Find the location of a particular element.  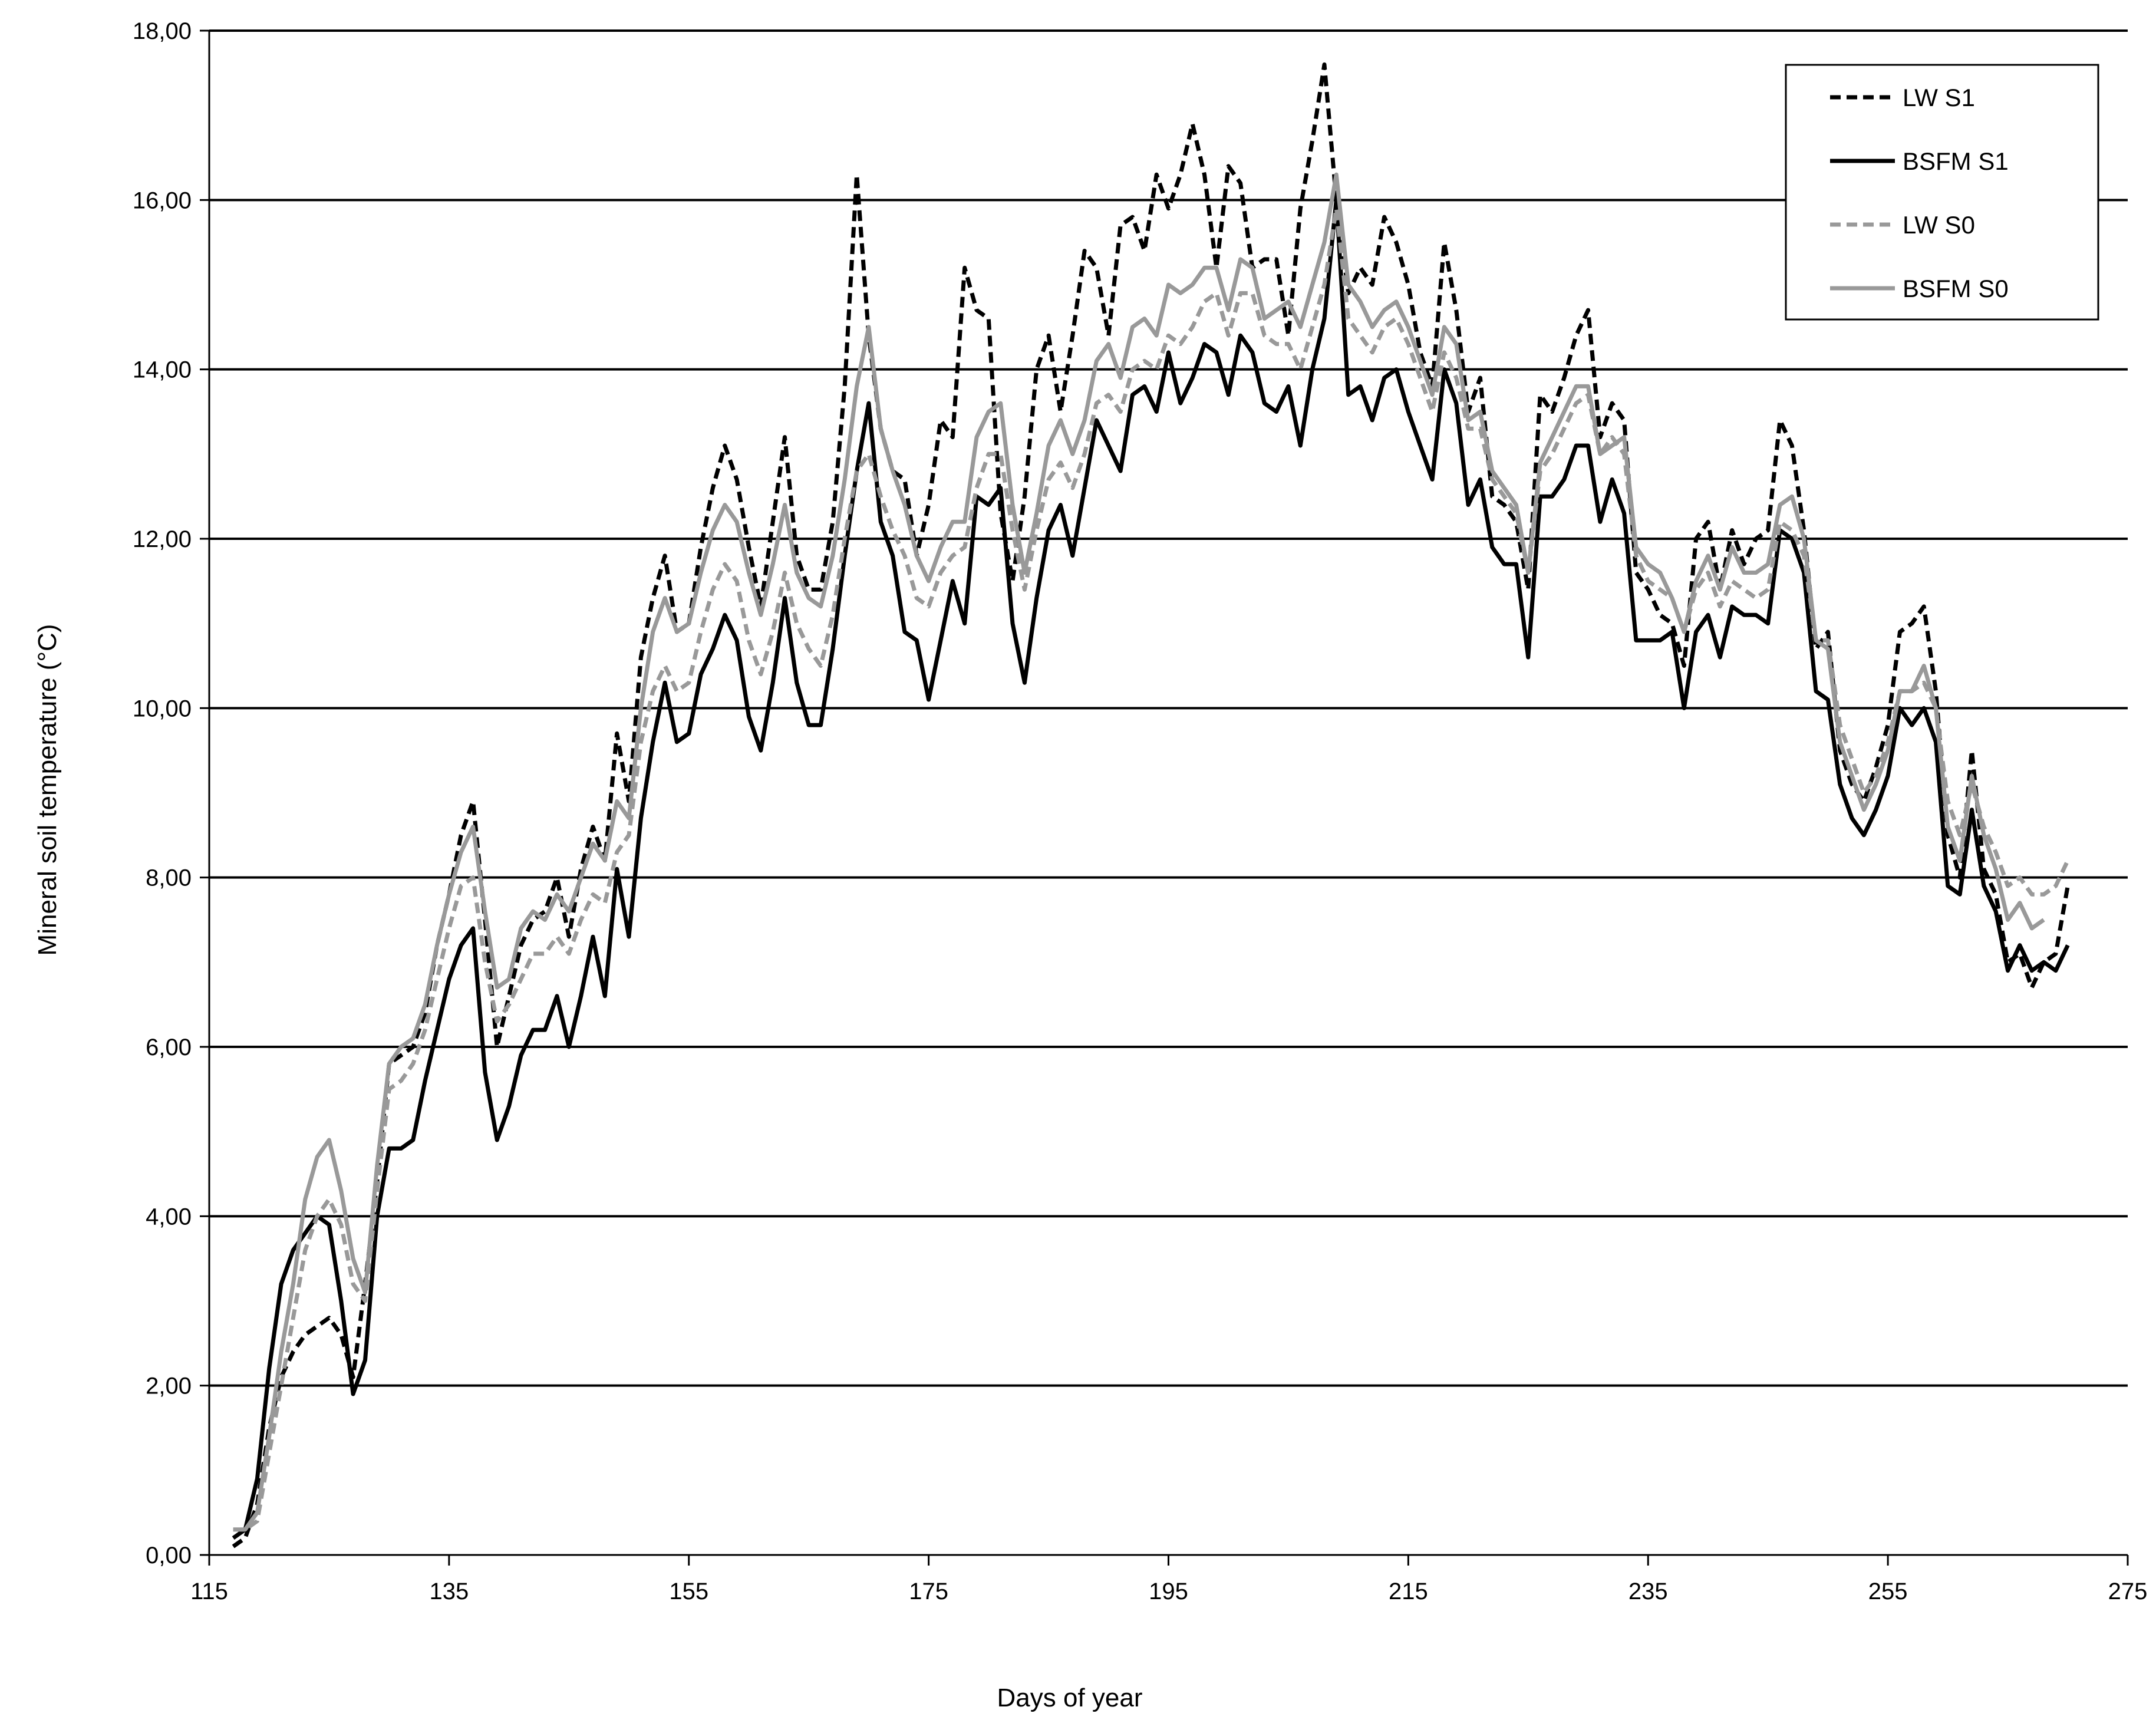

y-tick-label: 18,00 is located at coordinates (162, 31).